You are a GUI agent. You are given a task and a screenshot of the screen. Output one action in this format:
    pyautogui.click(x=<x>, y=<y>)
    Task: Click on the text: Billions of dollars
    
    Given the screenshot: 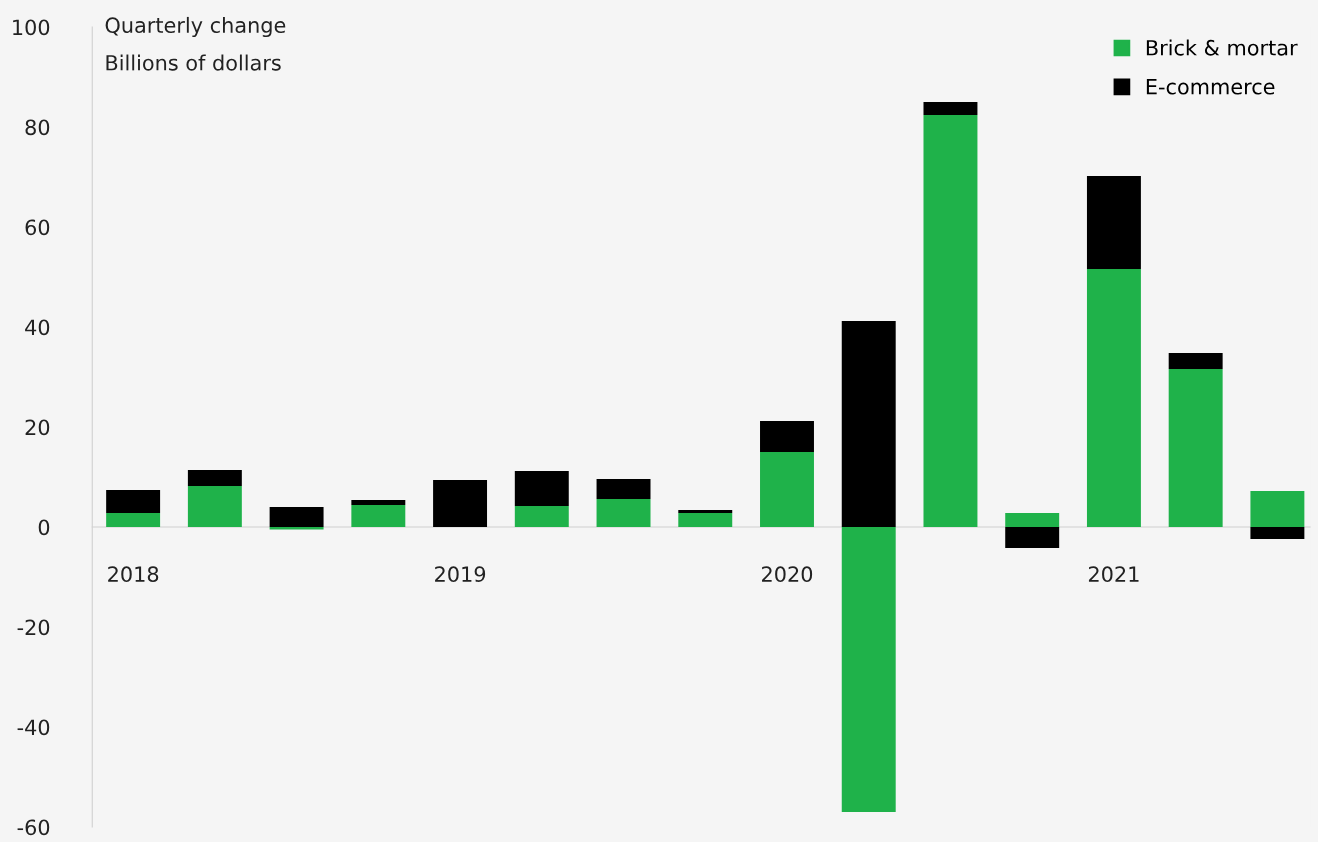 What is the action you would take?
    pyautogui.click(x=193, y=62)
    